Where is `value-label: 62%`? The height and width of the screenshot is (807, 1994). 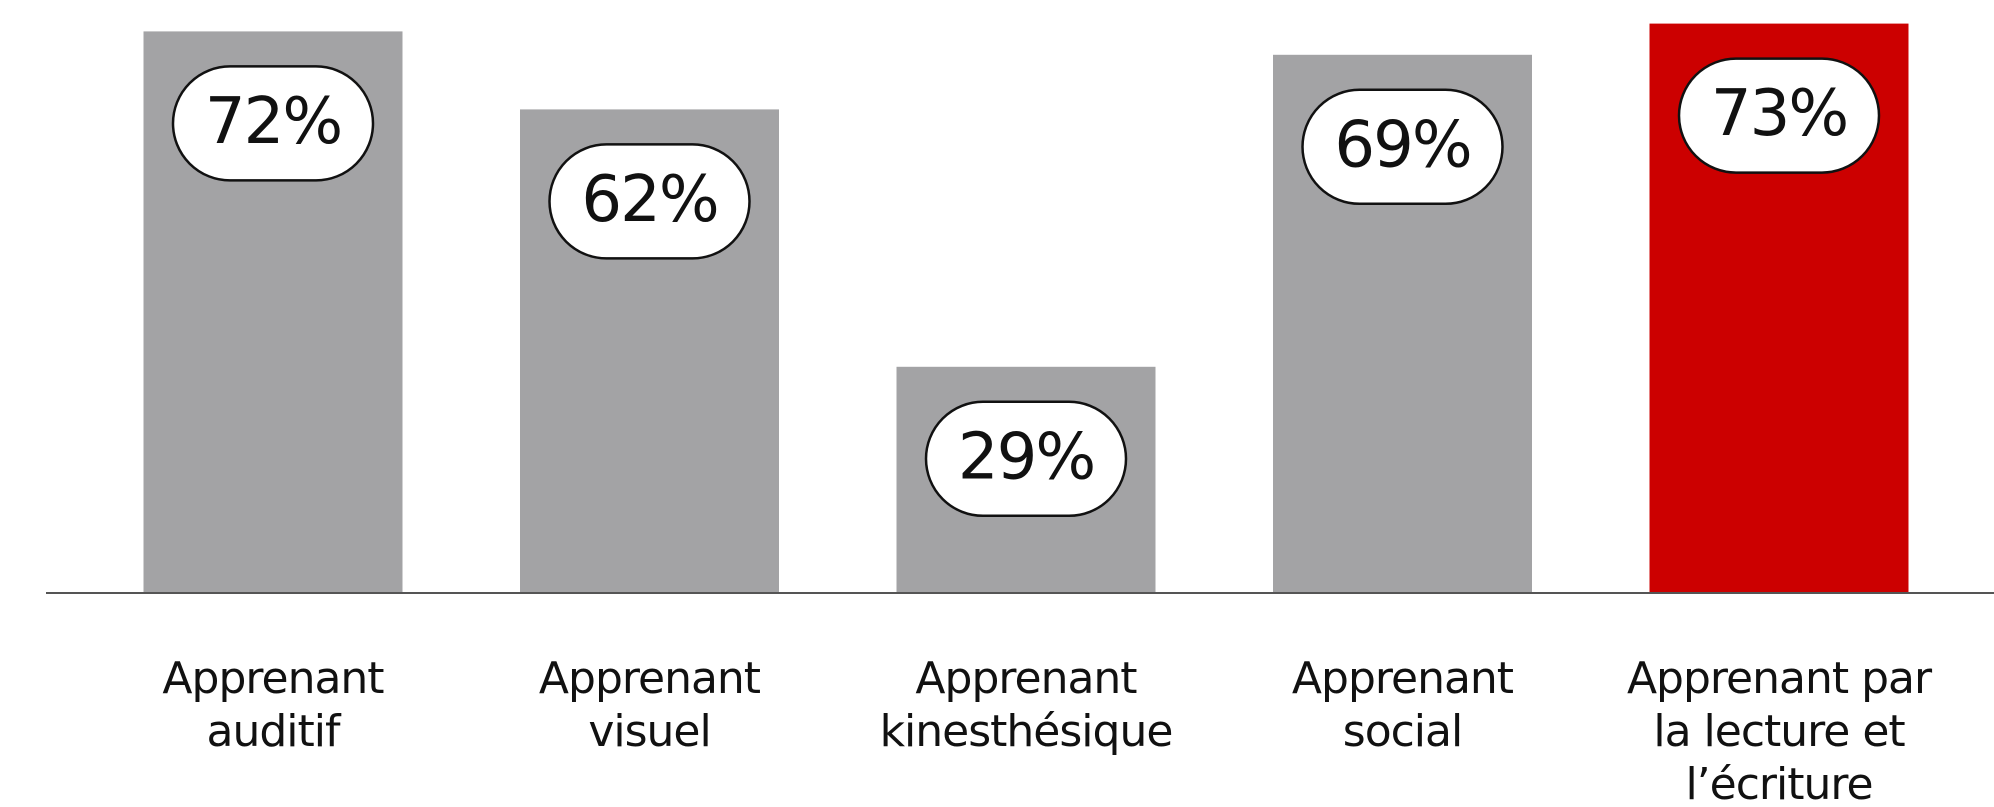
value-label: 62% is located at coordinates (649, 200).